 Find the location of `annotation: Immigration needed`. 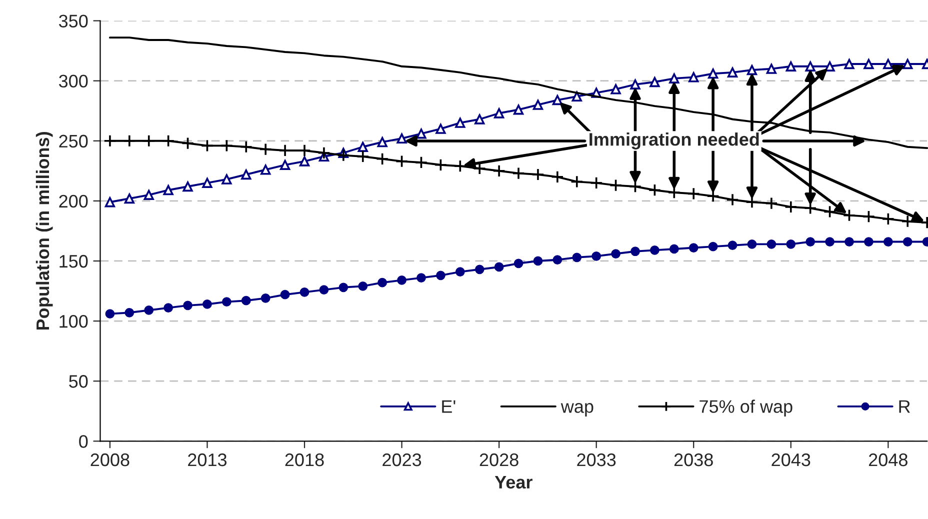

annotation: Immigration needed is located at coordinates (674, 141).